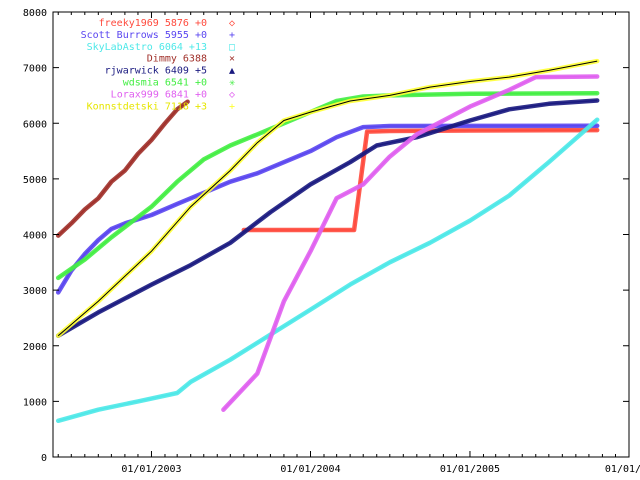 The width and height of the screenshot is (640, 480). Describe the element at coordinates (35, 124) in the screenshot. I see `y-tick-label-6: 6000` at that location.